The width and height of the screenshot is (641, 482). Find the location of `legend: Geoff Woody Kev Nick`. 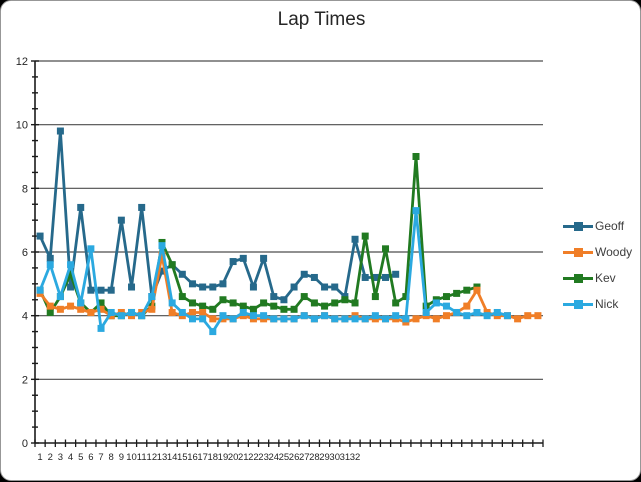

legend: Geoff Woody Kev Nick is located at coordinates (597, 265).